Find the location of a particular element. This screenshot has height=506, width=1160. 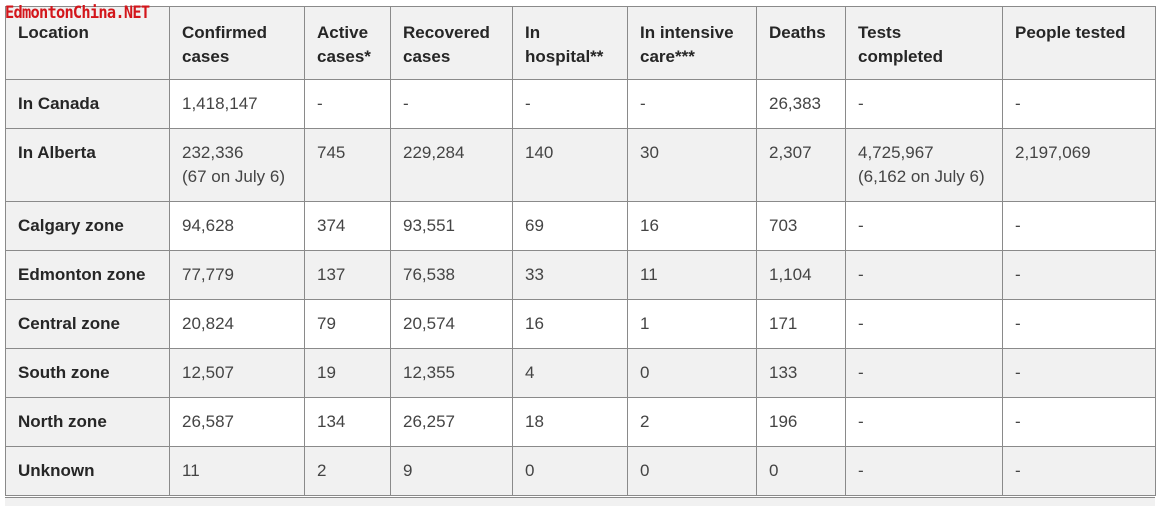

cell-confirmed: 1,418,147 is located at coordinates (237, 104).